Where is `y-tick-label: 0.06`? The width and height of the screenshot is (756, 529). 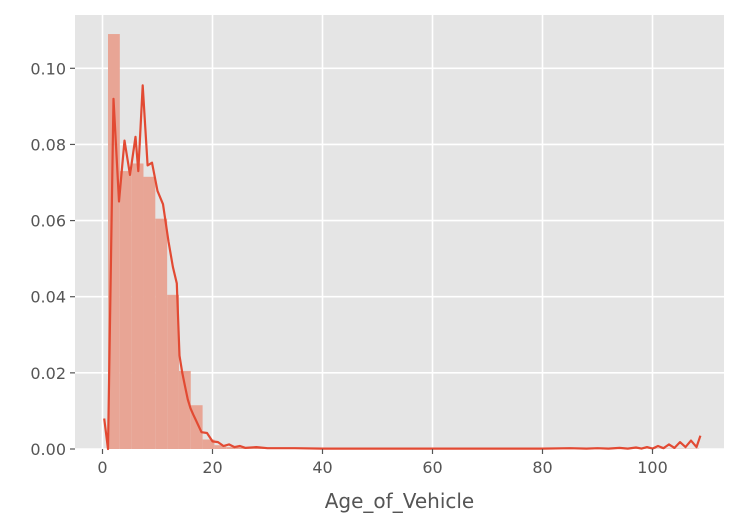
y-tick-label: 0.06 is located at coordinates (48, 221).